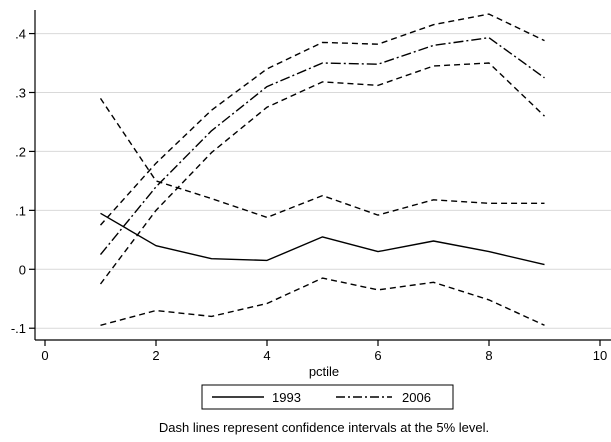 The image size is (611, 442). I want to click on y-tick-label-1: 0, so click(22, 269).